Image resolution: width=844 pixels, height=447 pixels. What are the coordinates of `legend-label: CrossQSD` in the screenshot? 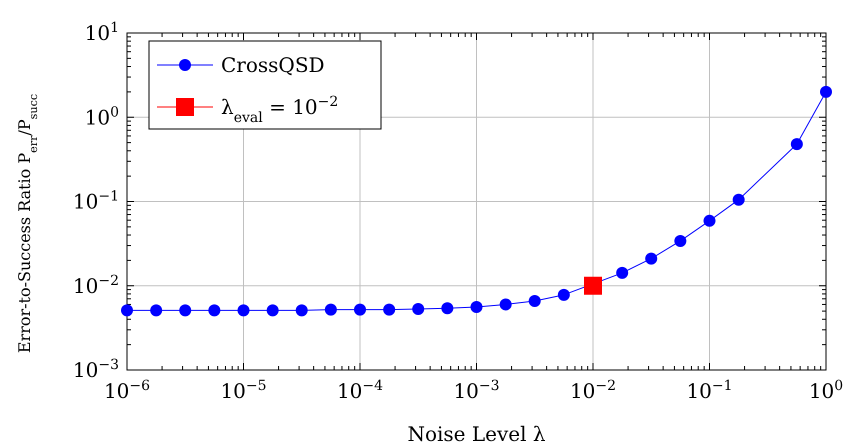 It's located at (273, 65).